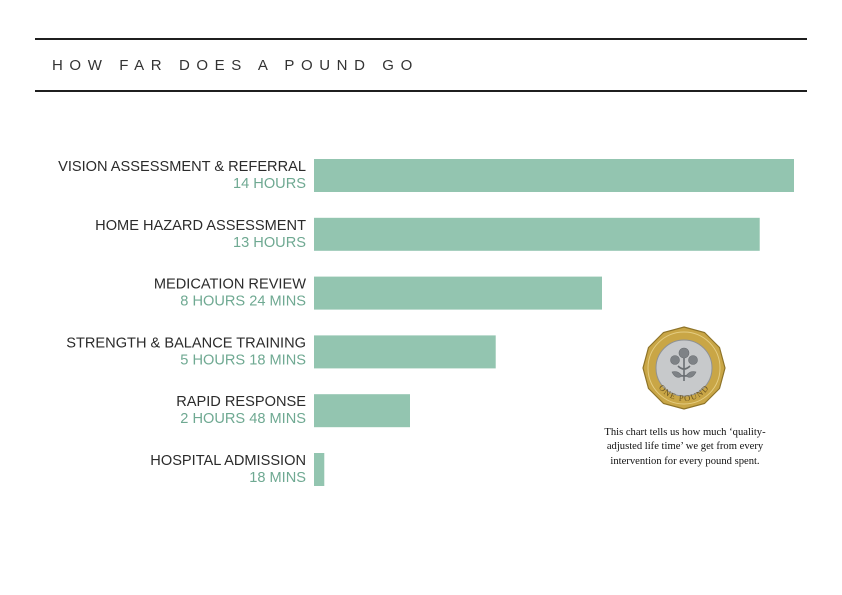 This screenshot has width=842, height=595. I want to click on bar-category-label: STRENGTH & BALANCE TRAINING, so click(186, 343).